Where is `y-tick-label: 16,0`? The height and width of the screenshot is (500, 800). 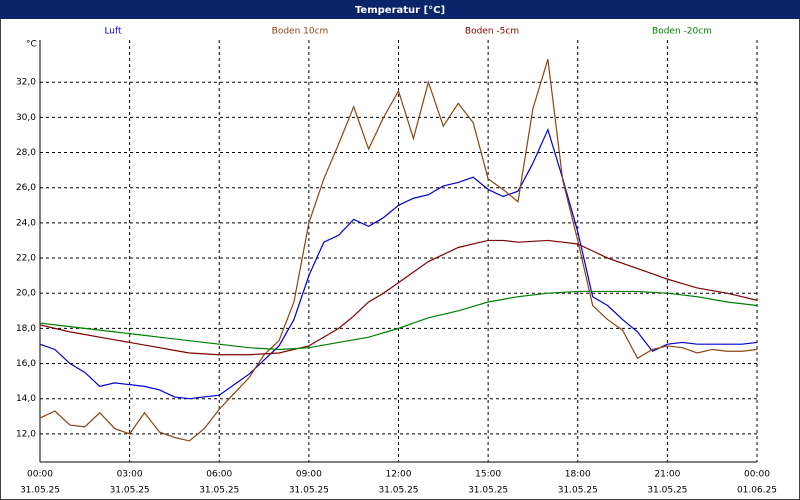
y-tick-label: 16,0 is located at coordinates (26, 364).